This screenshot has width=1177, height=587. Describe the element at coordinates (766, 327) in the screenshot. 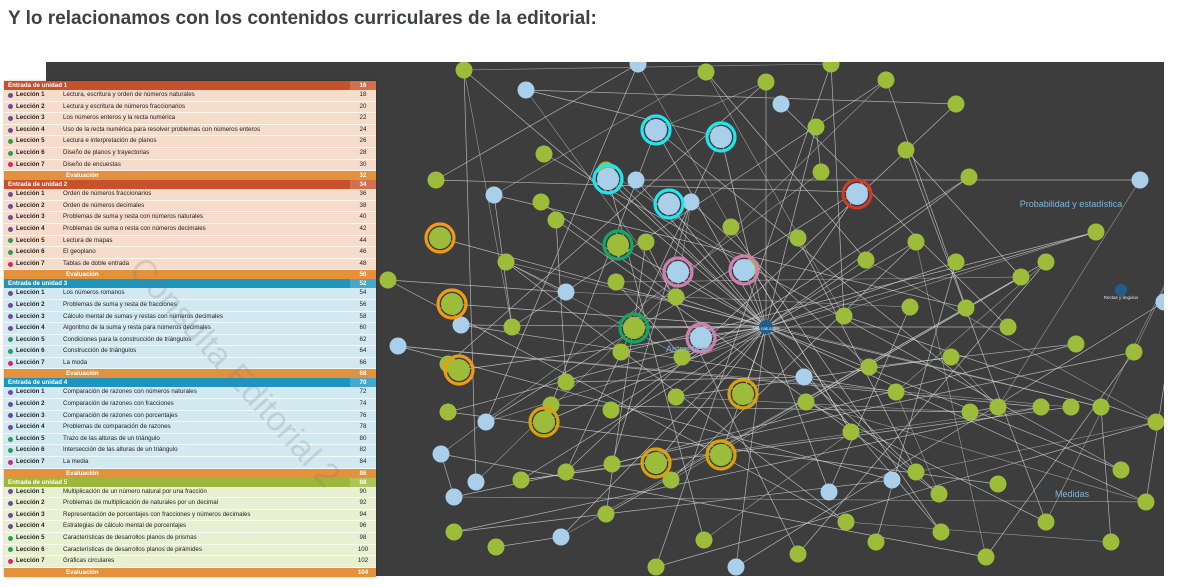

I see `hub-node-naturales` at that location.